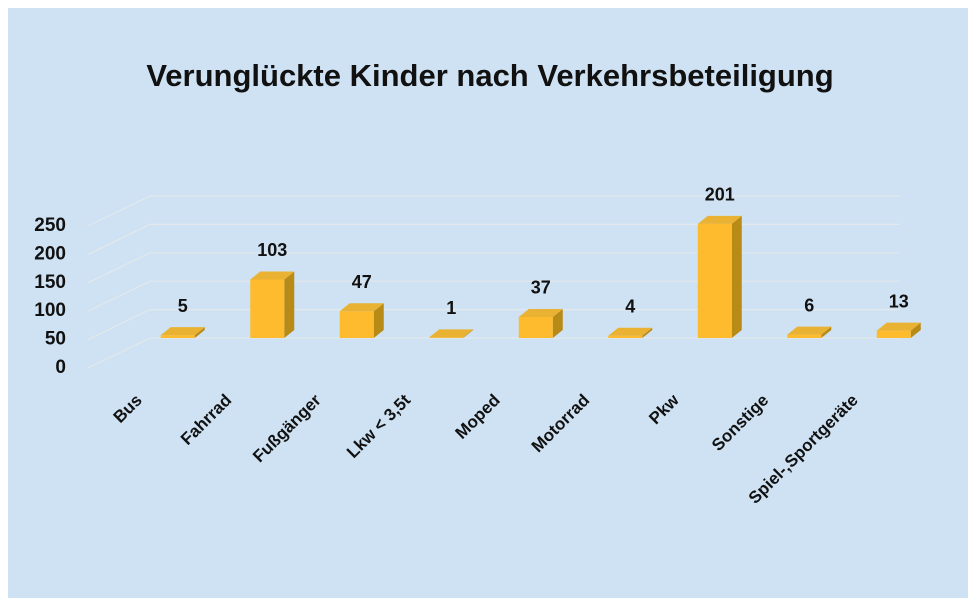 The width and height of the screenshot is (979, 613). What do you see at coordinates (50, 310) in the screenshot?
I see `y-tick-label: 100` at bounding box center [50, 310].